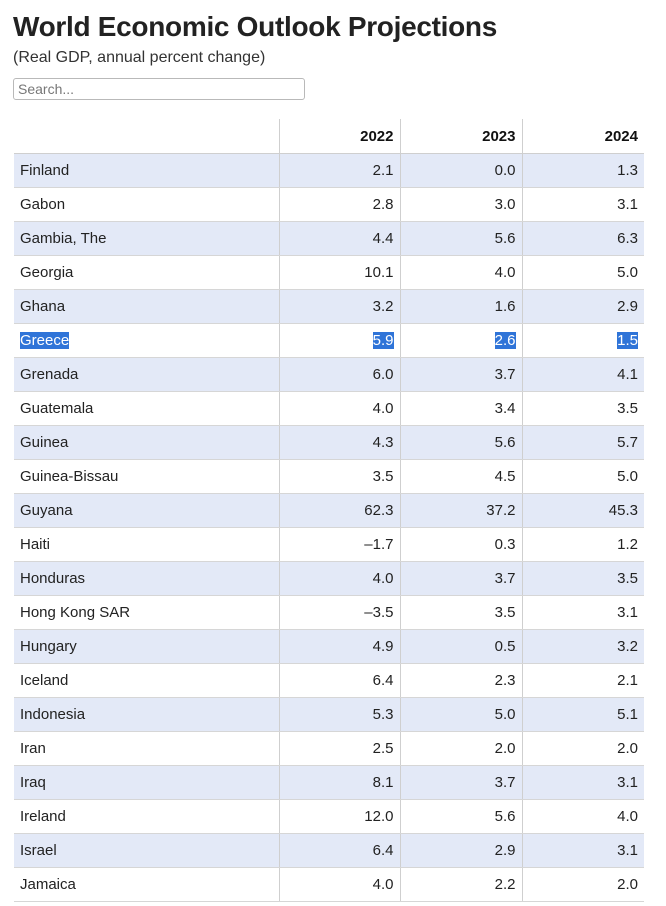 Image resolution: width=666 pixels, height=906 pixels. Describe the element at coordinates (146, 306) in the screenshot. I see `cell-country: Ghana` at that location.